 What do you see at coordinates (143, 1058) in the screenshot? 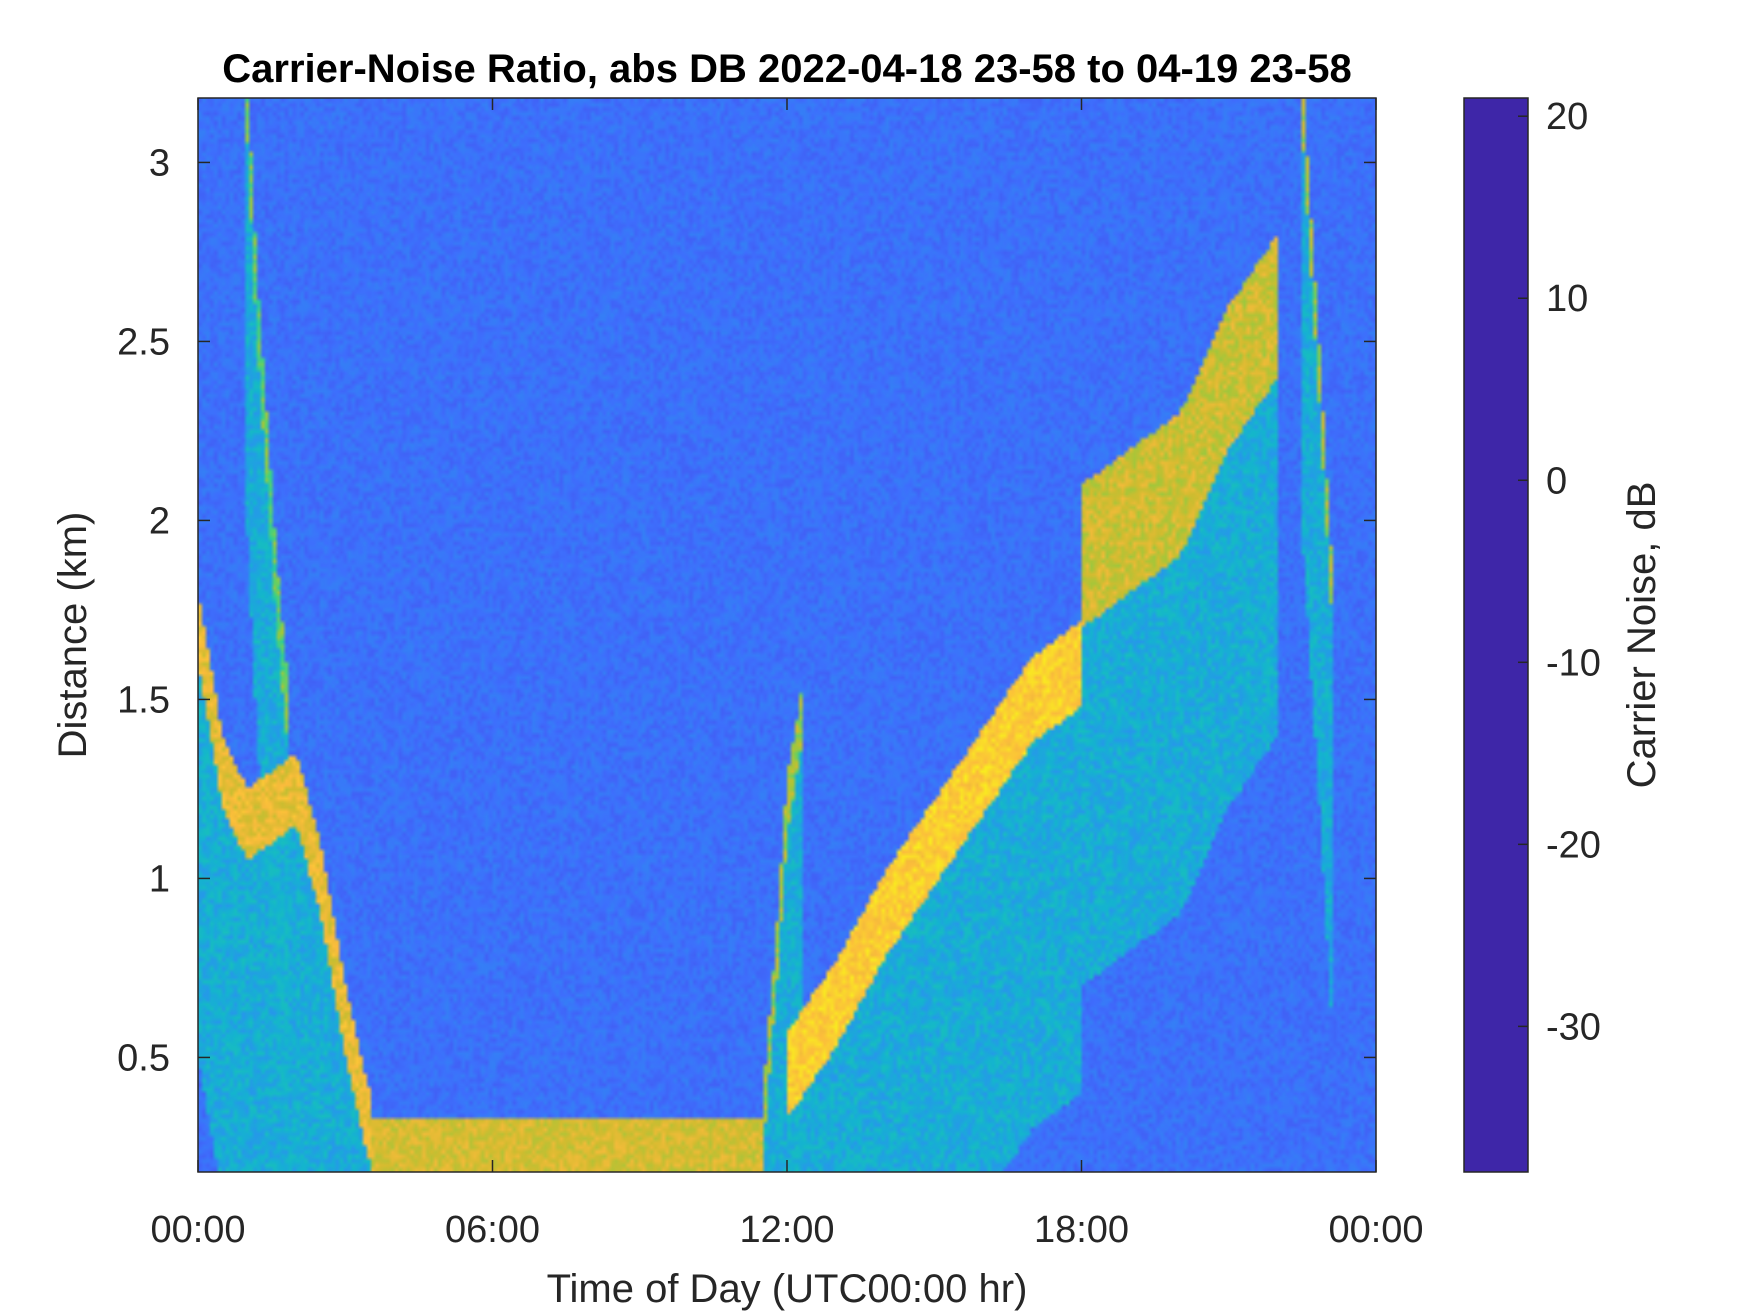
I see `y-tick-label: 0.5` at bounding box center [143, 1058].